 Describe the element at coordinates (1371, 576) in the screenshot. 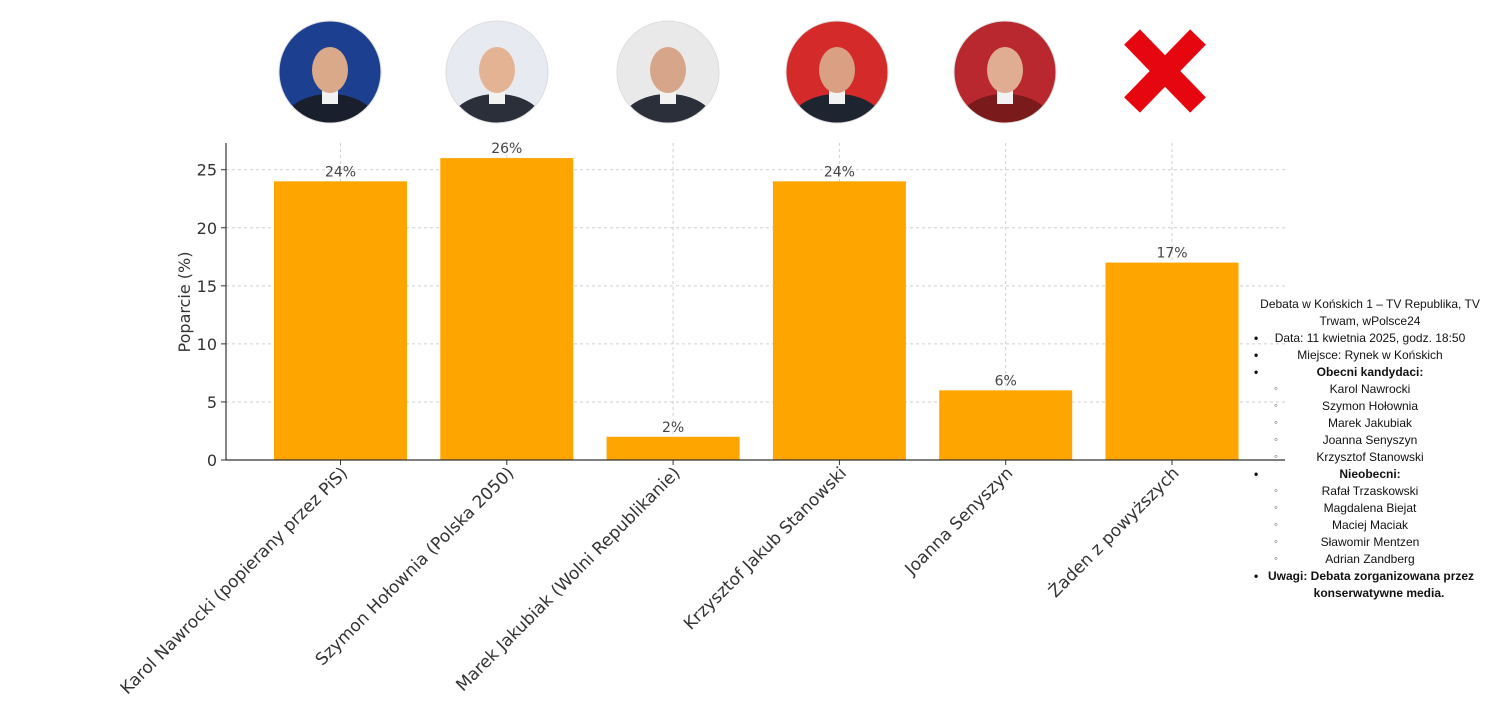

I see `note-remark-line1: Uwagi: Debata zorganizowana przez` at that location.